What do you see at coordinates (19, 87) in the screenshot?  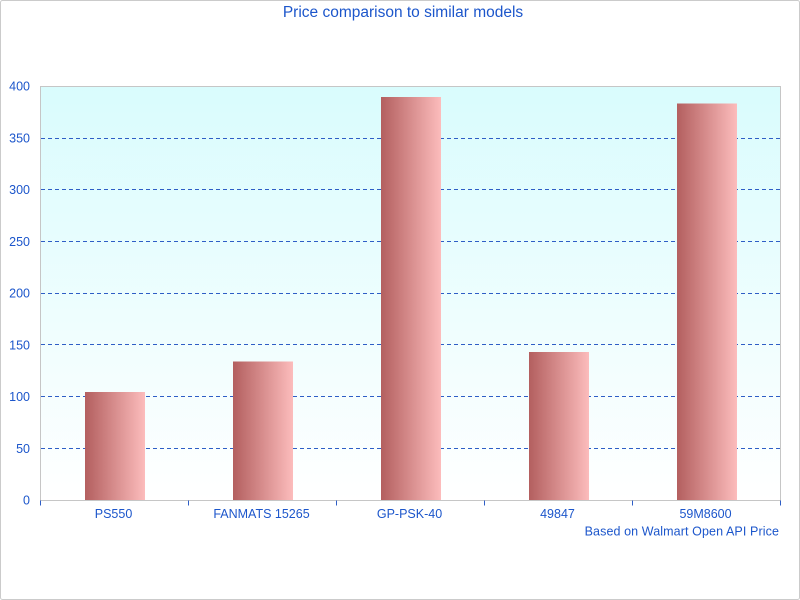 I see `svg-text: 400` at bounding box center [19, 87].